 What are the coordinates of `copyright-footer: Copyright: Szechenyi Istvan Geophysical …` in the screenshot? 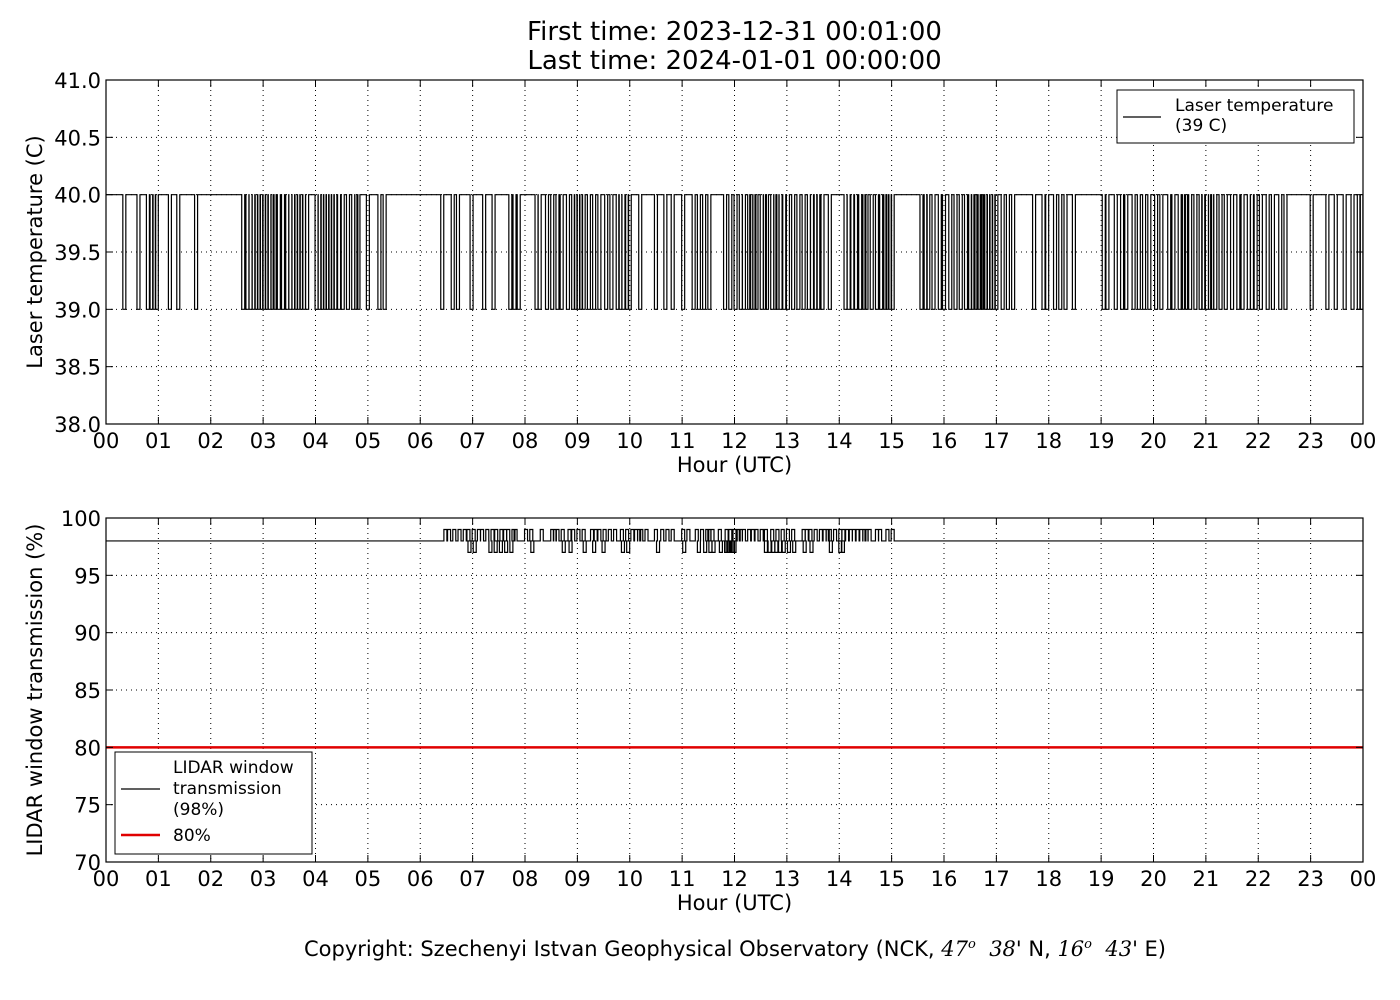 It's located at (700, 949).